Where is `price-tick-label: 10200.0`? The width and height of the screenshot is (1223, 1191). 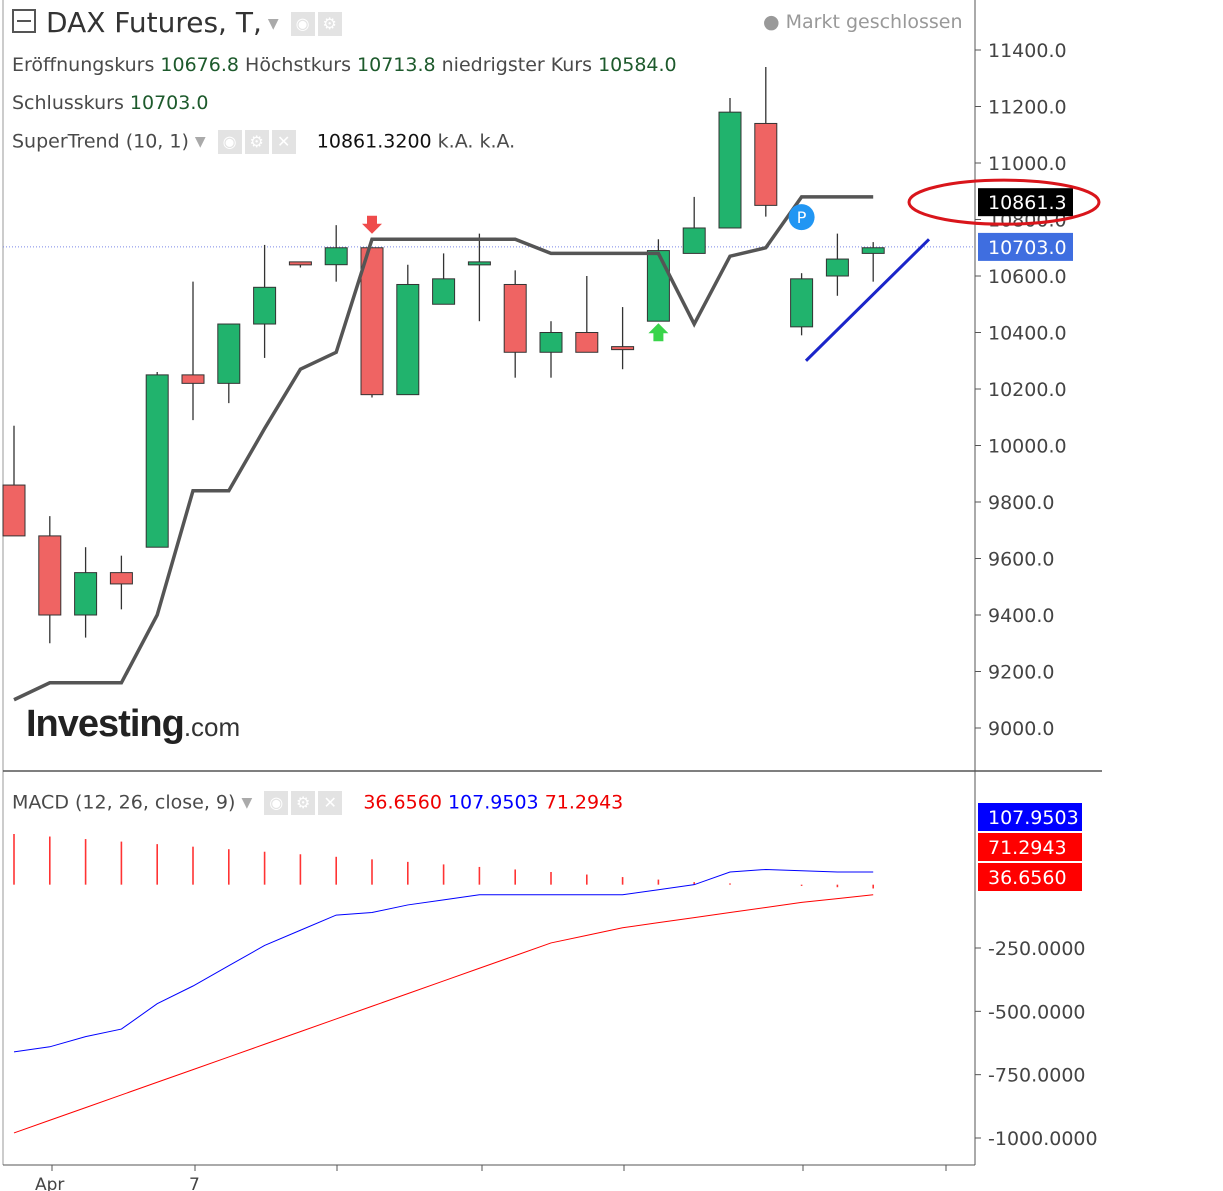 price-tick-label: 10200.0 is located at coordinates (1027, 390).